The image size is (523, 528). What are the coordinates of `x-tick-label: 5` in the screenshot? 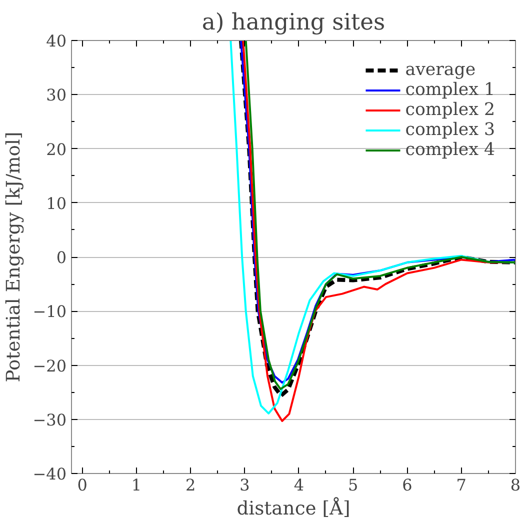 It's located at (353, 485).